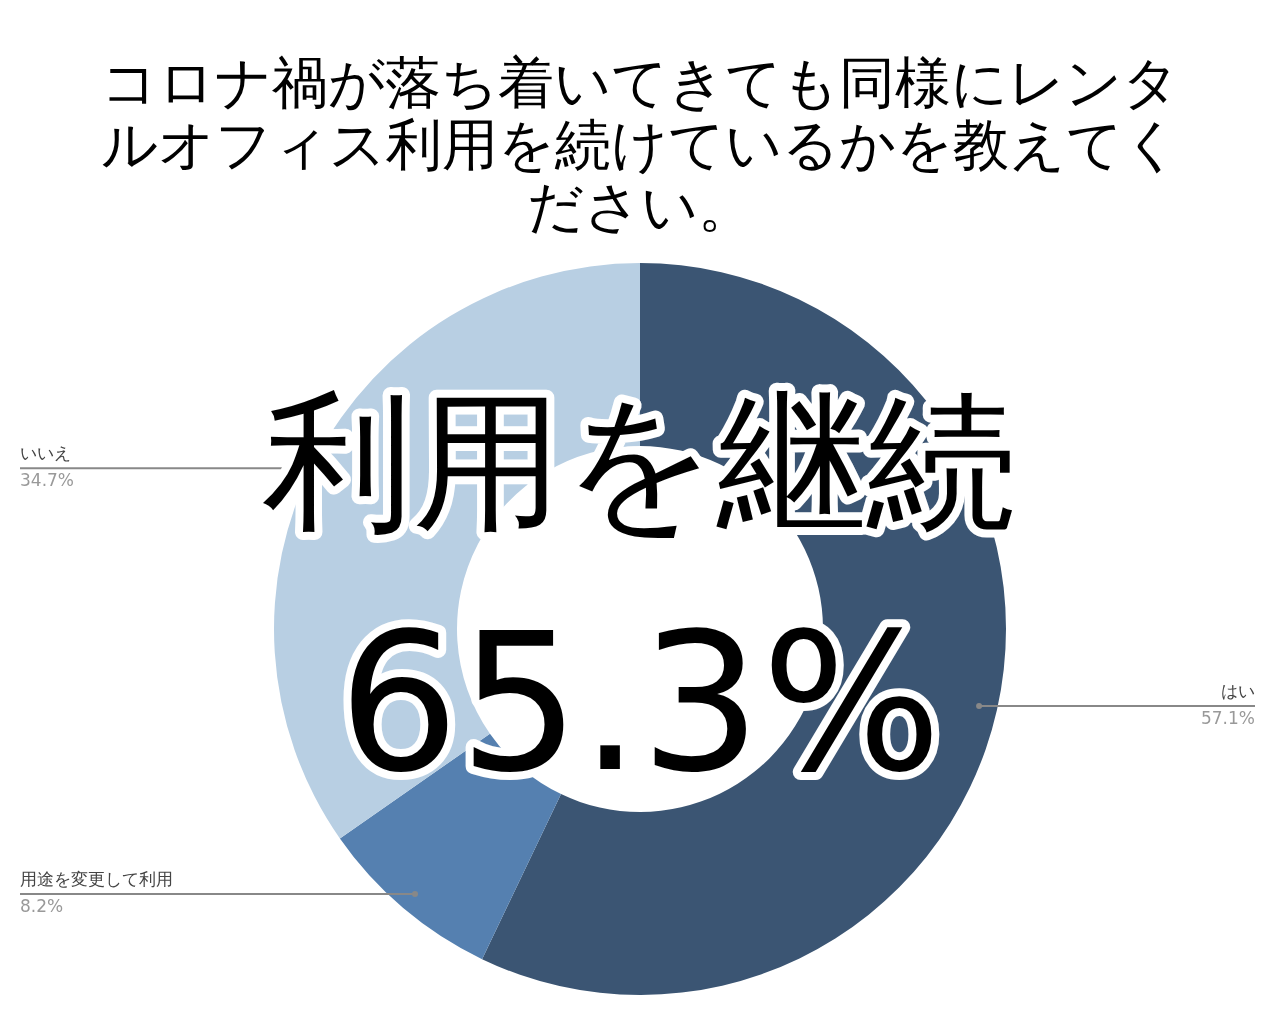 The width and height of the screenshot is (1280, 1010). I want to click on data-label: 57.1%, so click(1227, 717).